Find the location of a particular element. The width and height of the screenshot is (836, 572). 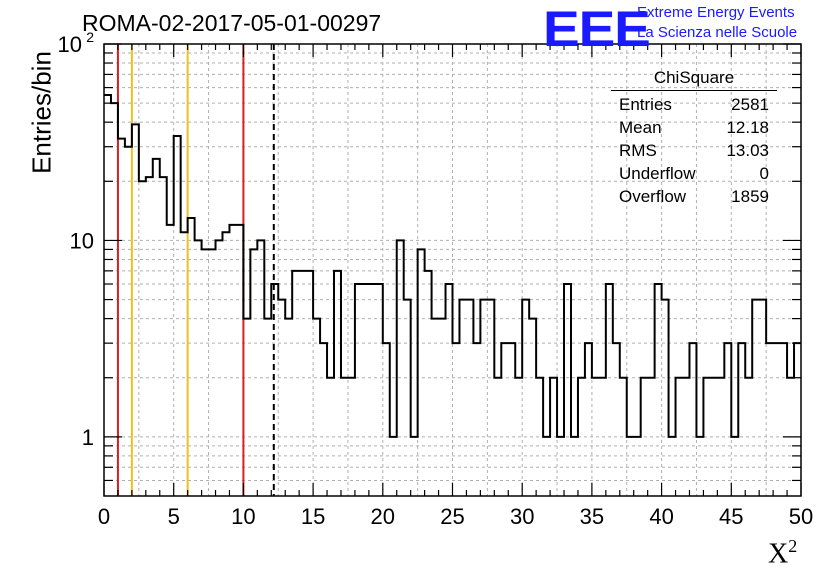

logo-line-2: La Scienza nelle Scuole is located at coordinates (717, 32).